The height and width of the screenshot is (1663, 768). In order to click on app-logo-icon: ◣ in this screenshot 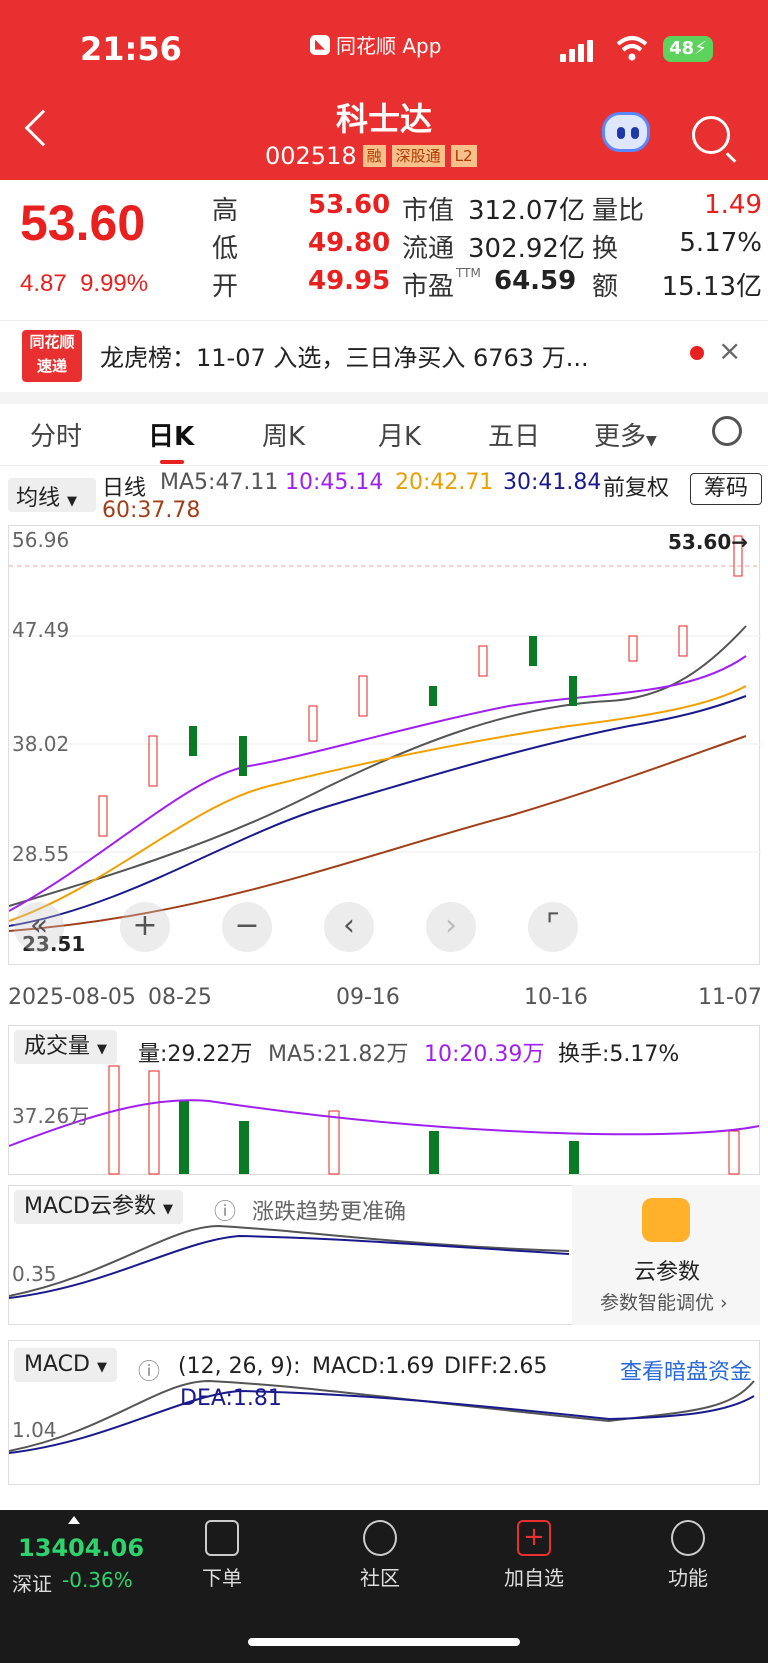, I will do `click(320, 44)`.